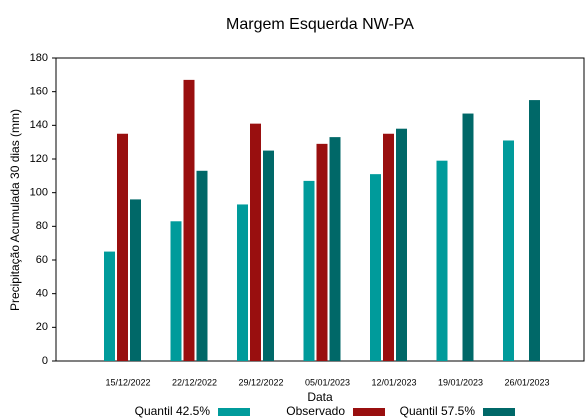 The width and height of the screenshot is (585, 419). I want to click on chart-title: Margem Esquerda NW-PA, so click(320, 24).